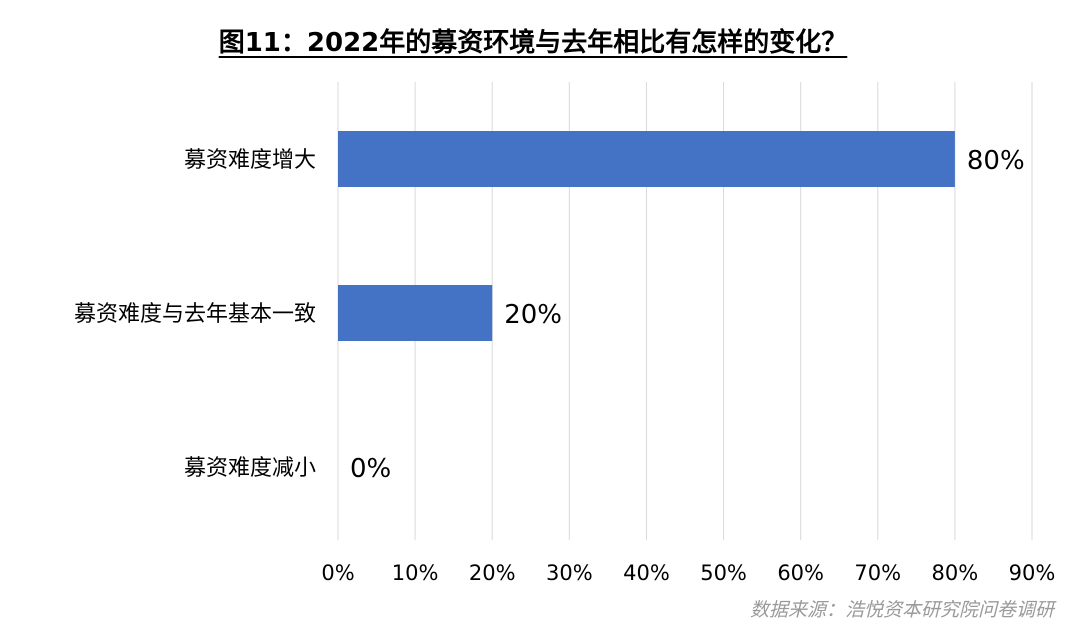 The width and height of the screenshot is (1080, 638). What do you see at coordinates (370, 469) in the screenshot?
I see `data-label-2: 0%` at bounding box center [370, 469].